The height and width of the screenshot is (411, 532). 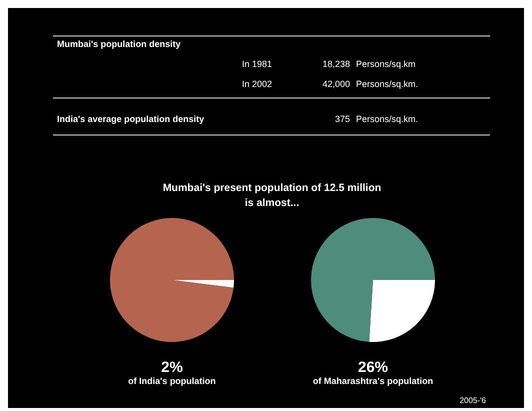 What do you see at coordinates (172, 381) in the screenshot?
I see `text: of India's population` at bounding box center [172, 381].